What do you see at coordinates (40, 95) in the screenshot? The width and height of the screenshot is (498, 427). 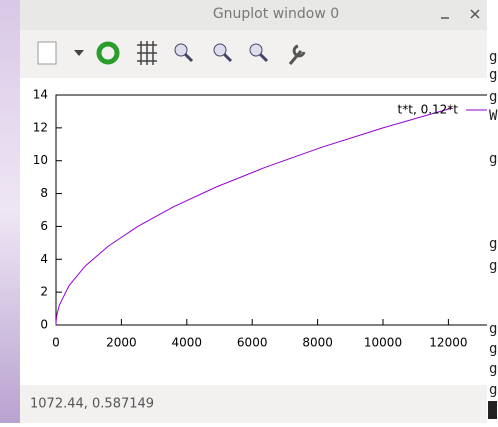 I see `y-tick-label: 14` at bounding box center [40, 95].